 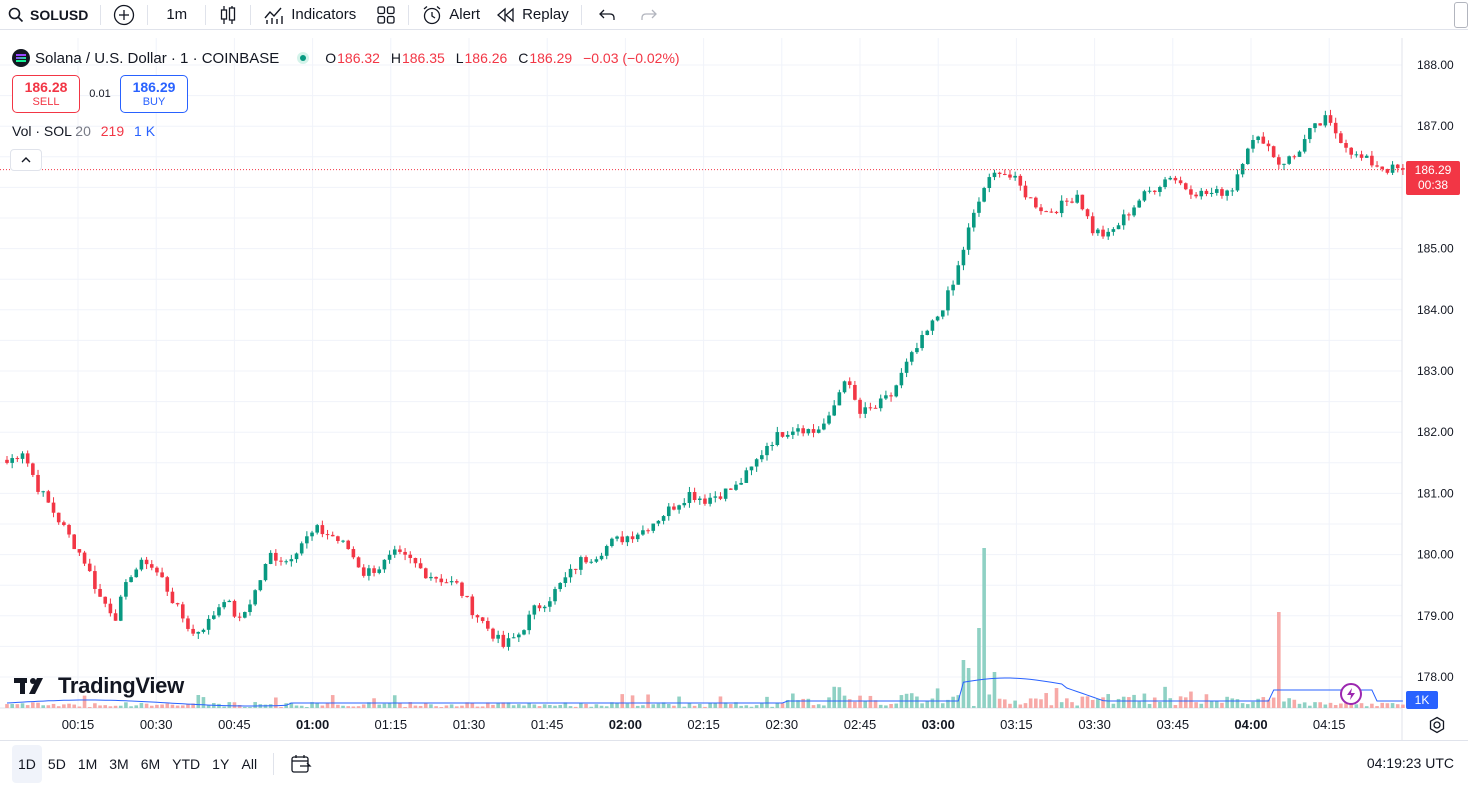 I want to click on layouts-button, so click(x=386, y=15).